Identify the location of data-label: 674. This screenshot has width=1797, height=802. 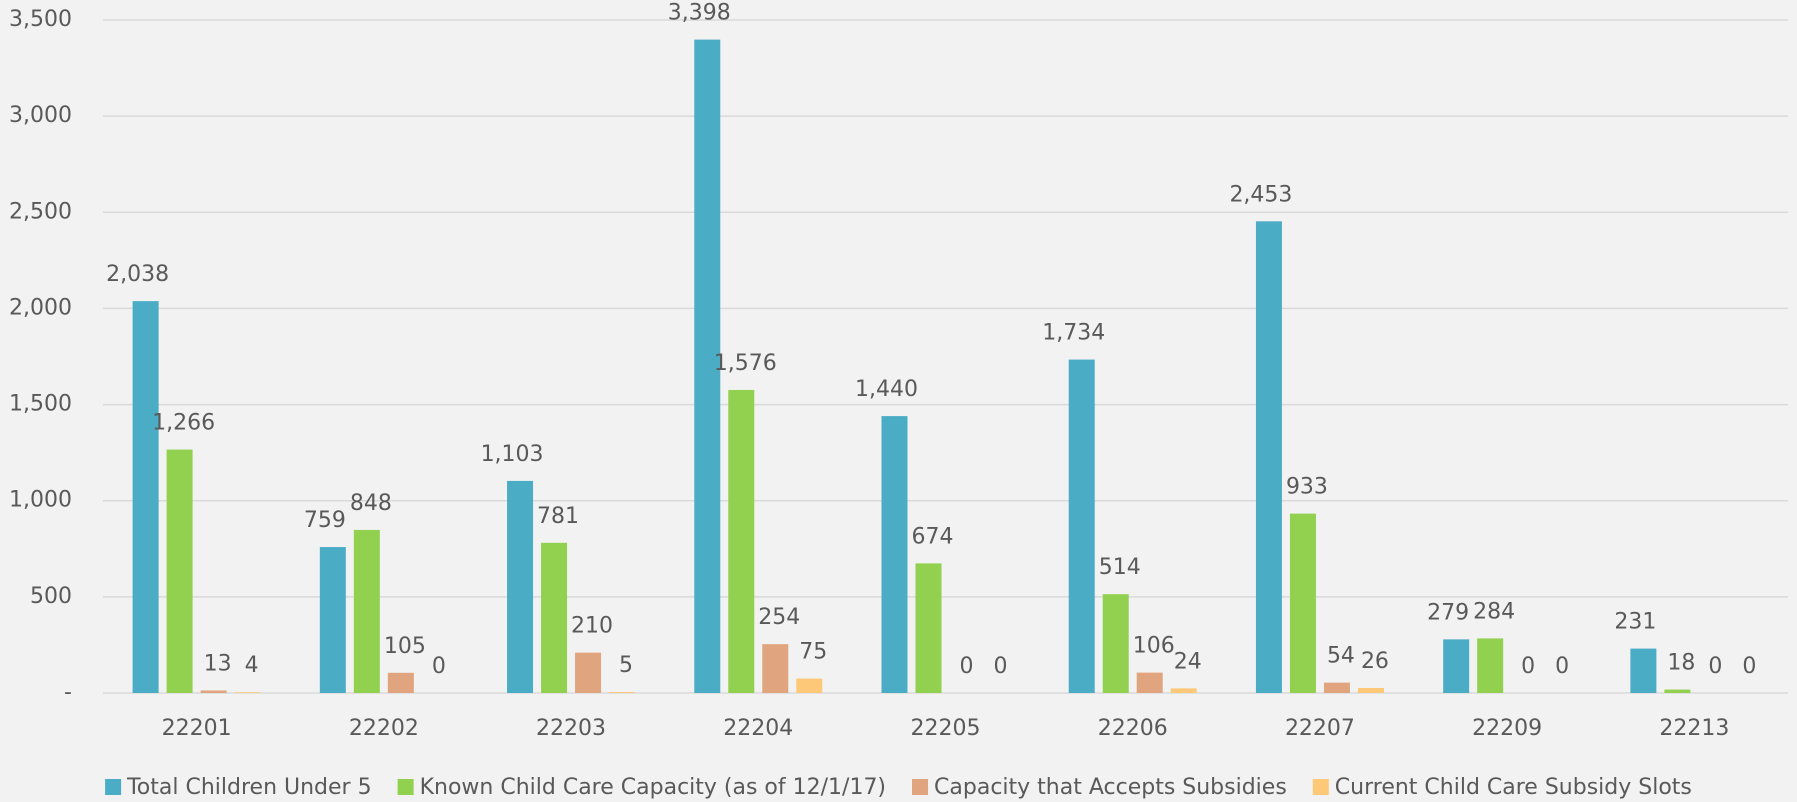
(933, 536).